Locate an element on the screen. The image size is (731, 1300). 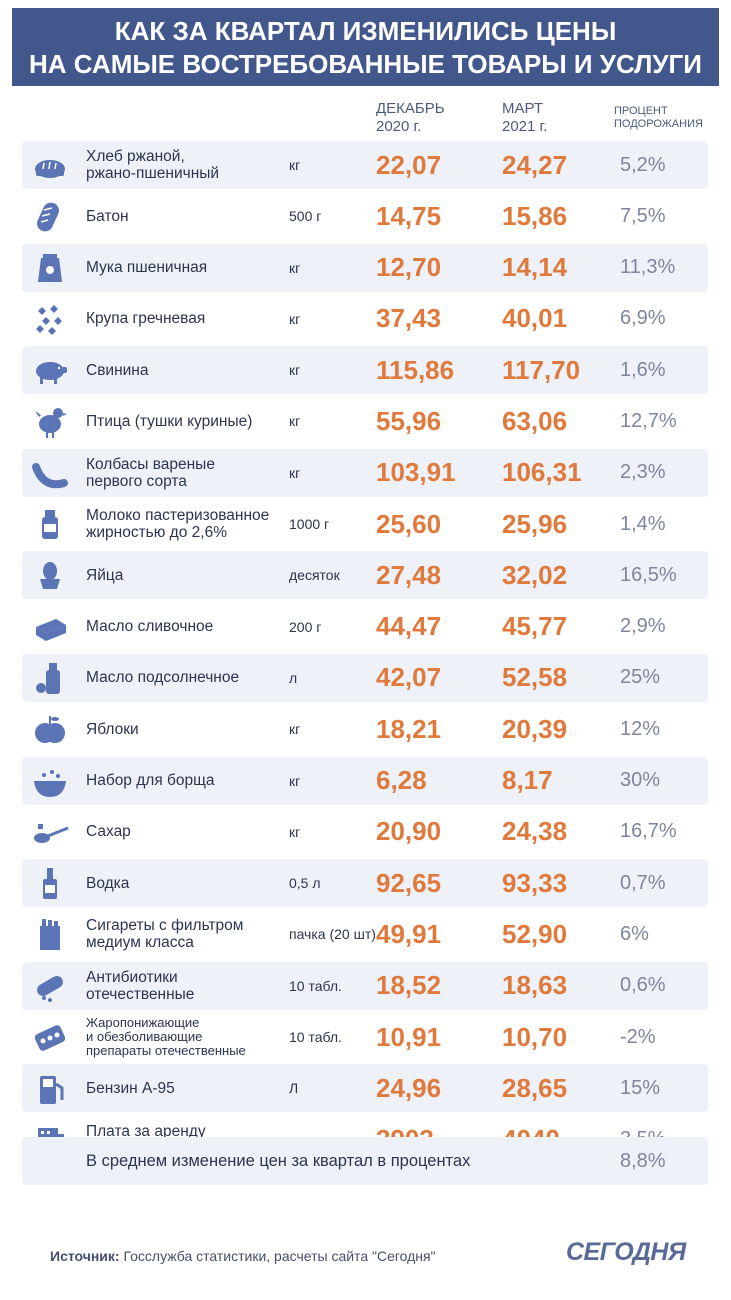
grain-icon is located at coordinates (50, 319).